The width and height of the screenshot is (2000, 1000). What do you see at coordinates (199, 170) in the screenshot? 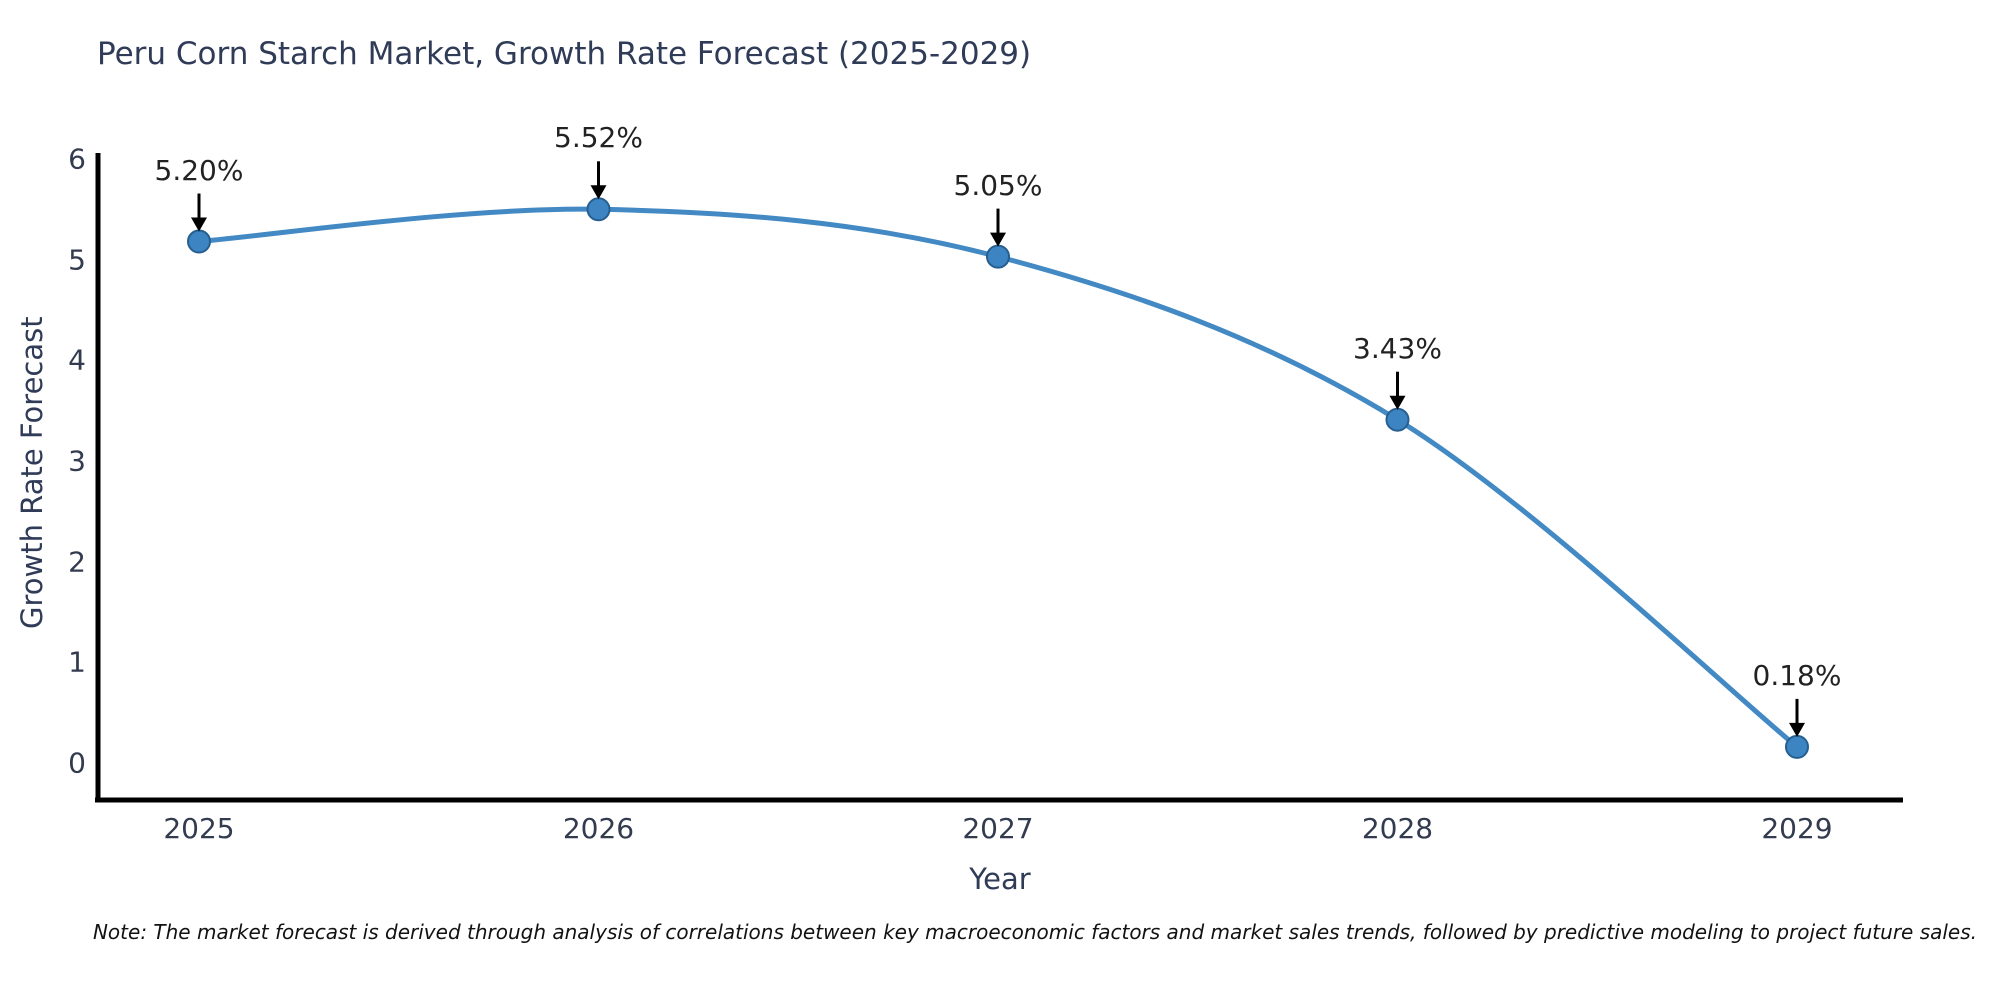
I see `point-label-2025: 5.20%` at bounding box center [199, 170].